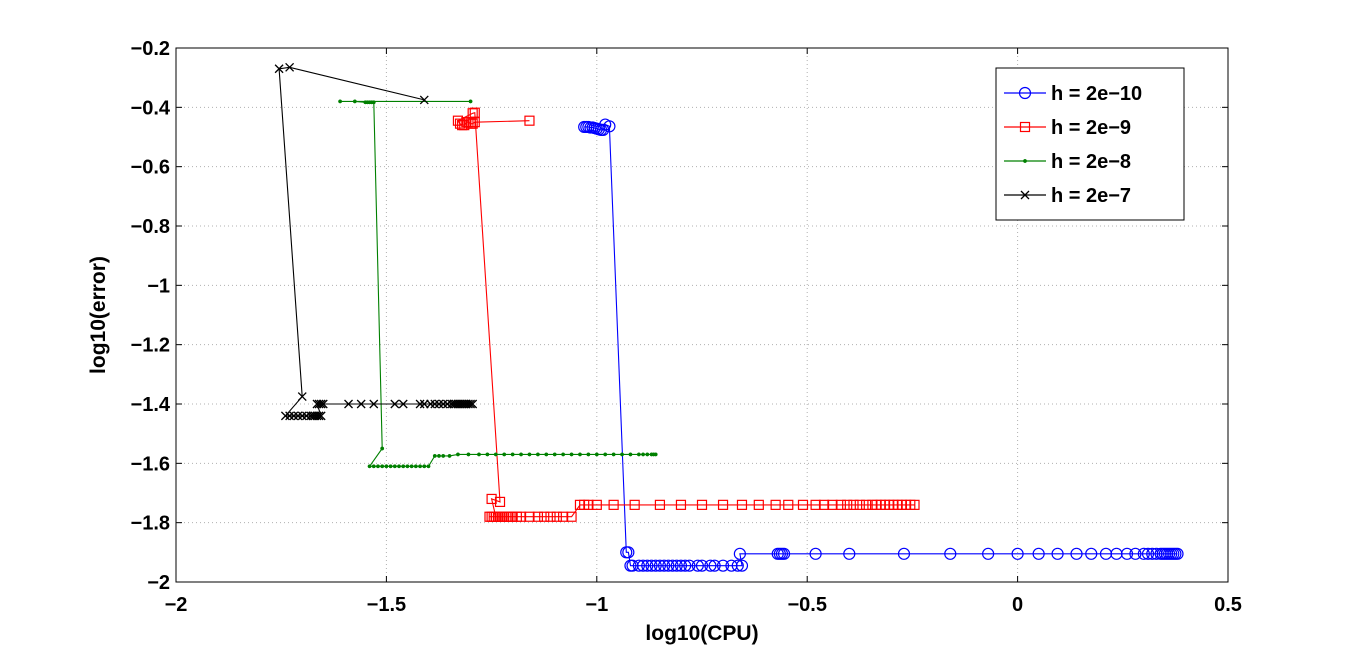 The image size is (1353, 653). What do you see at coordinates (701, 633) in the screenshot?
I see `x-axis-label: log10(CPU)` at bounding box center [701, 633].